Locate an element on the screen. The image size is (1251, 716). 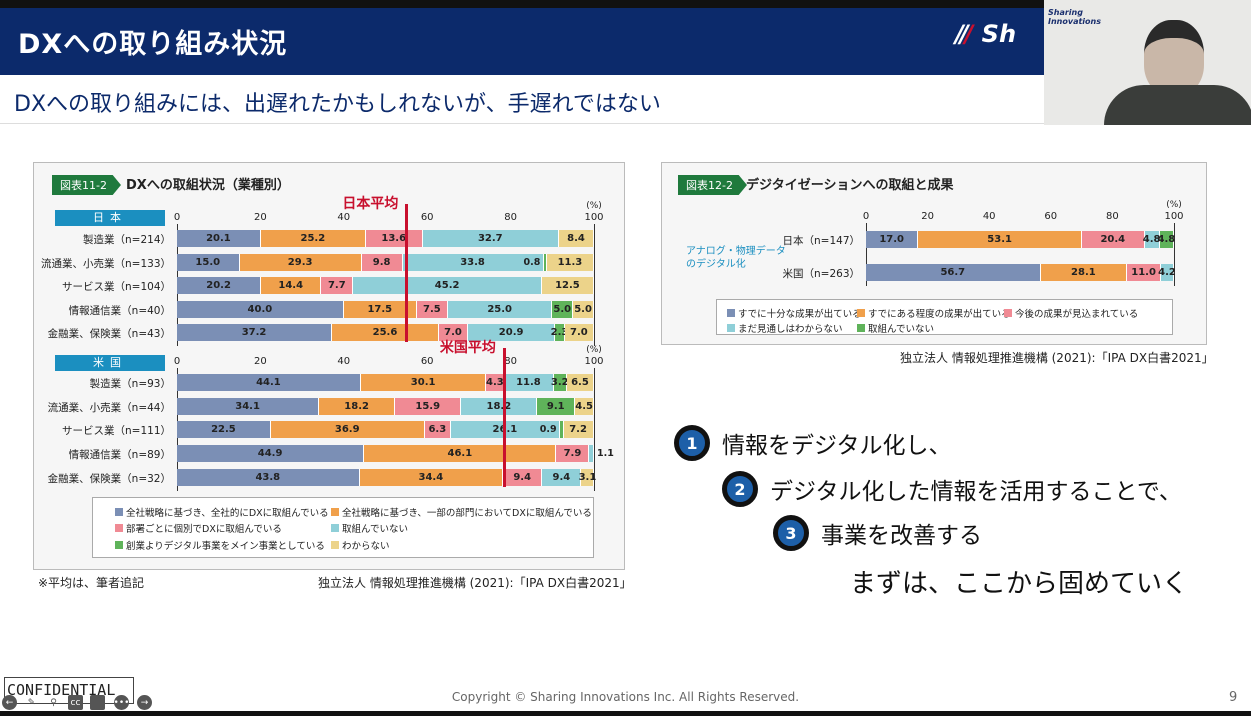
window-top-bar is located at coordinates (625, 4).